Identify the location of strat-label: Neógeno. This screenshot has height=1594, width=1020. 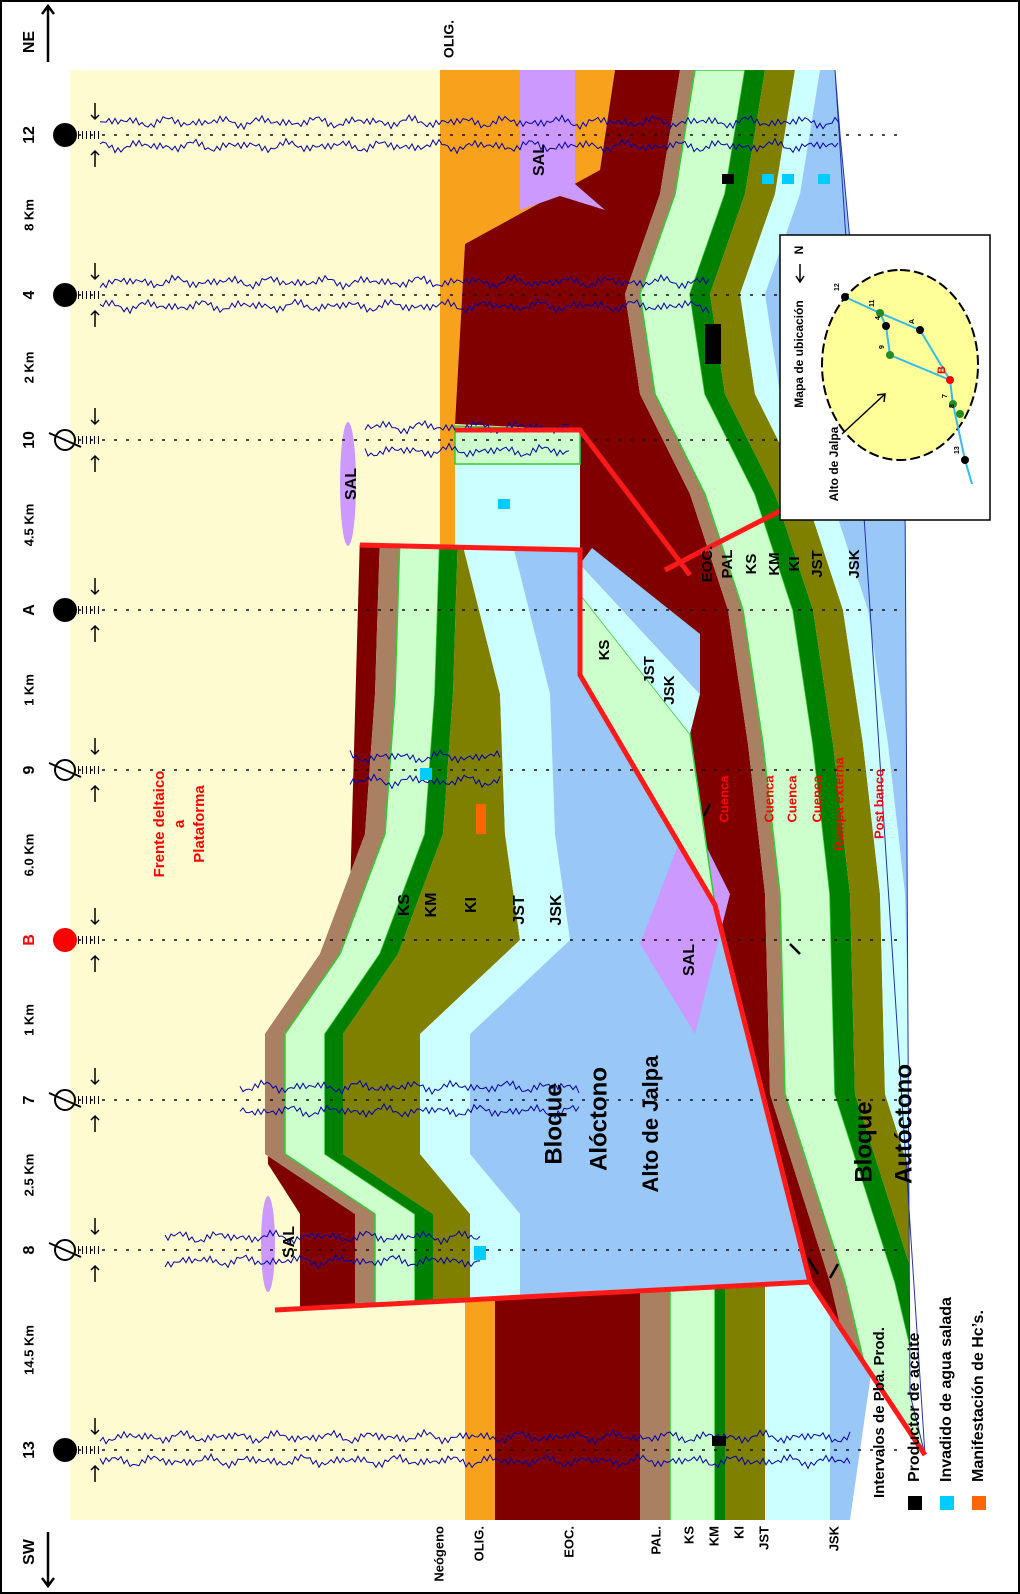
(438, 1554).